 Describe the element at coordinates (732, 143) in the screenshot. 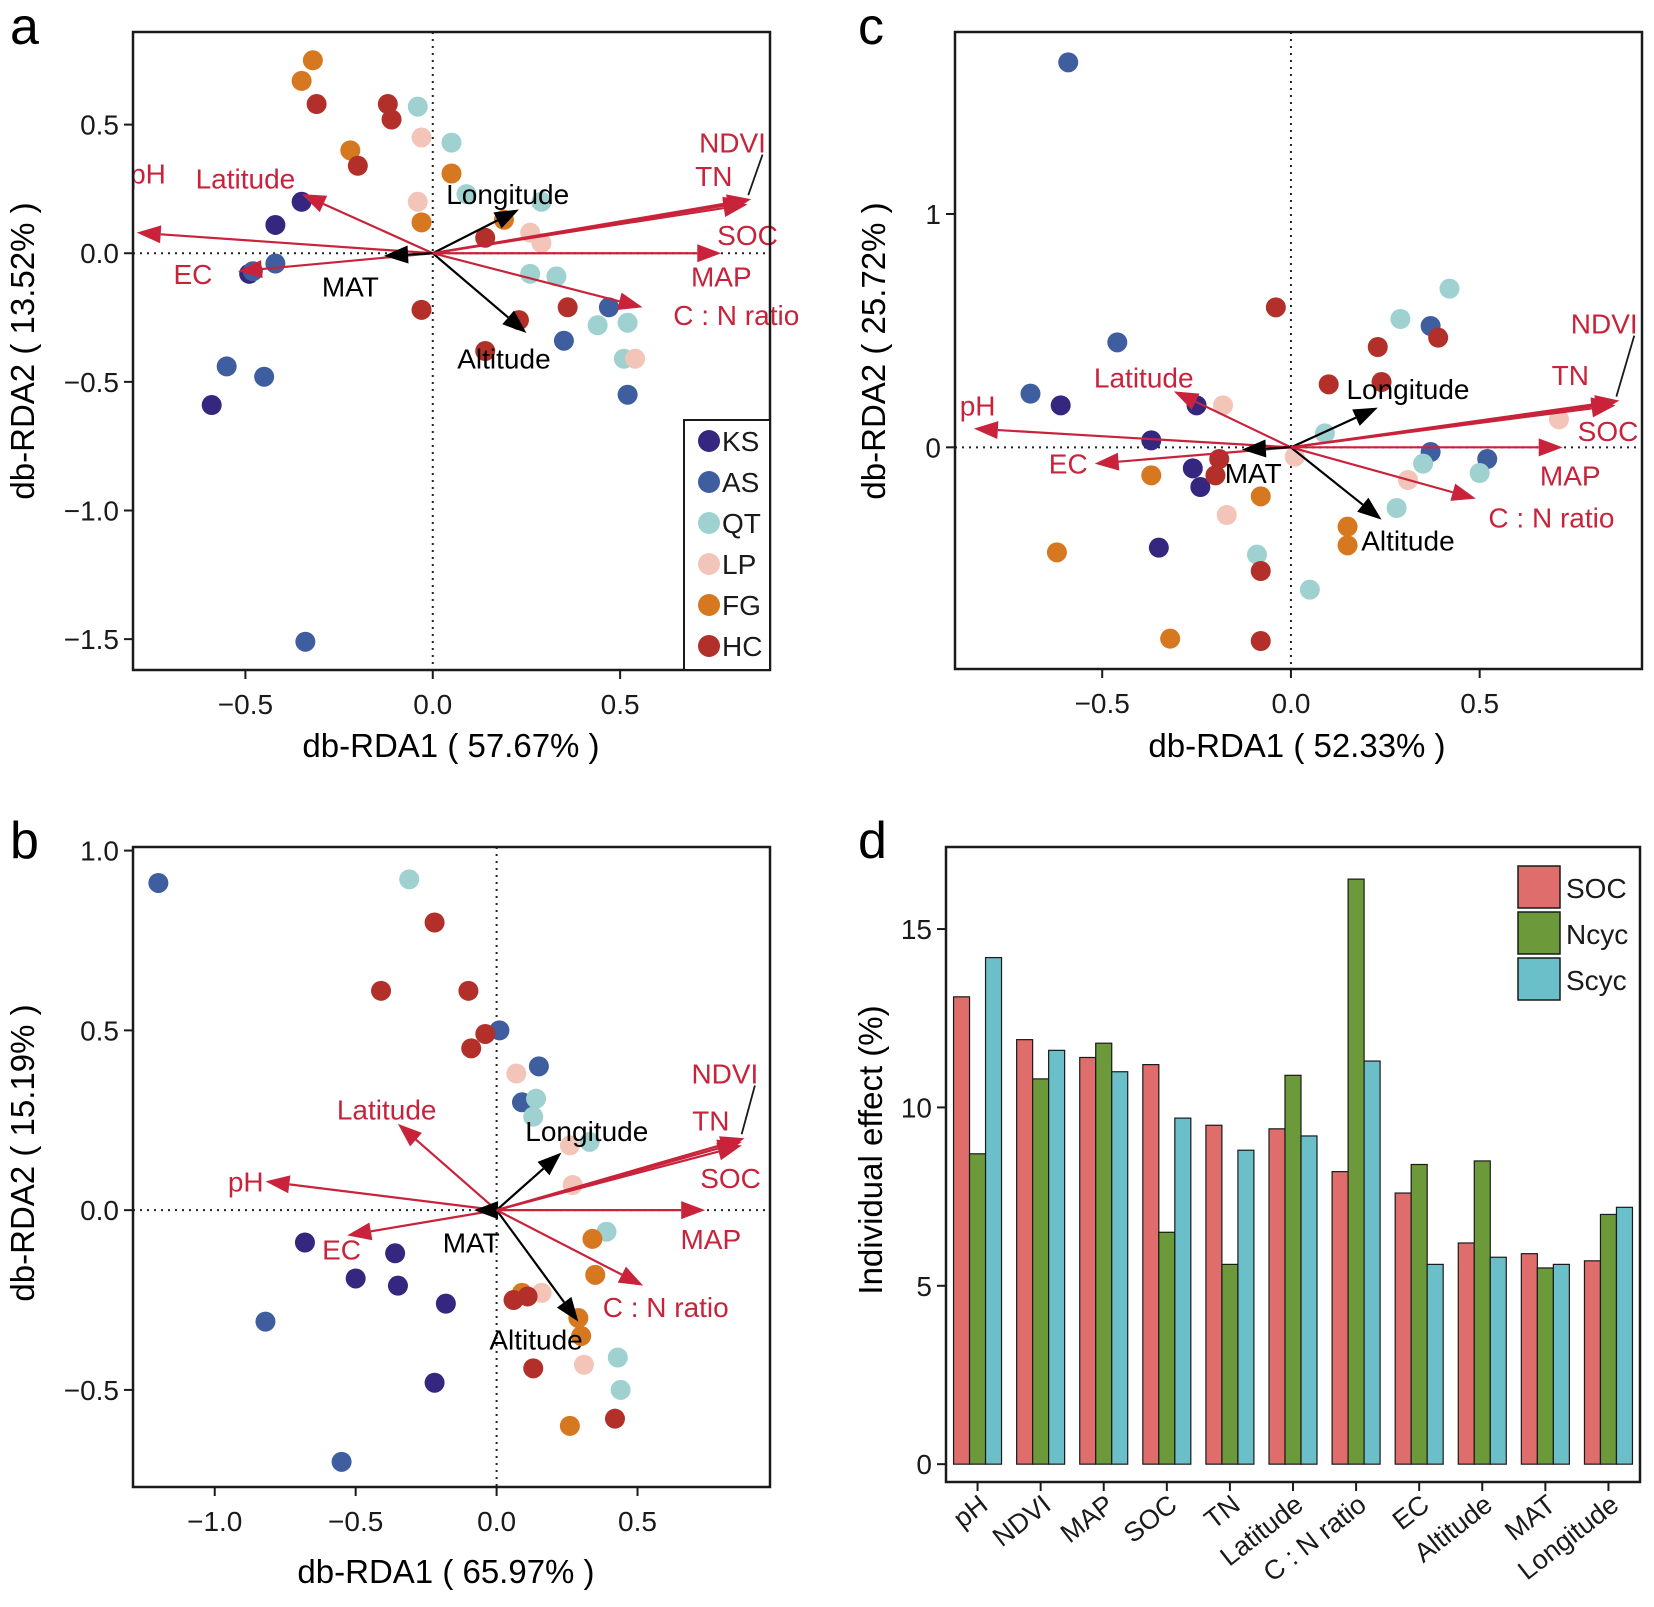

I see `vector-label-ndvi: NDVI` at that location.